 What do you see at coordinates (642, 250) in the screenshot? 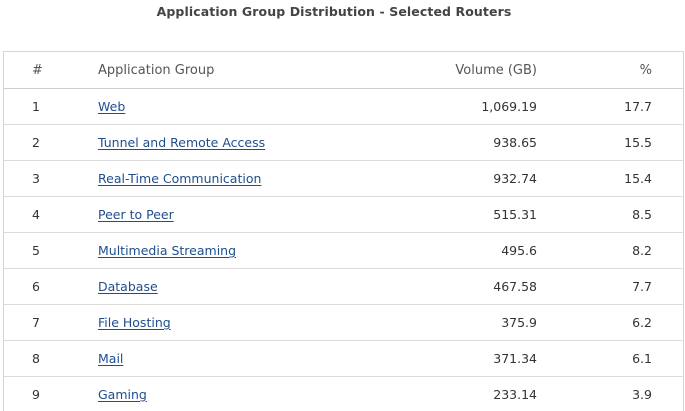
I see `percent-value: 8.2` at bounding box center [642, 250].